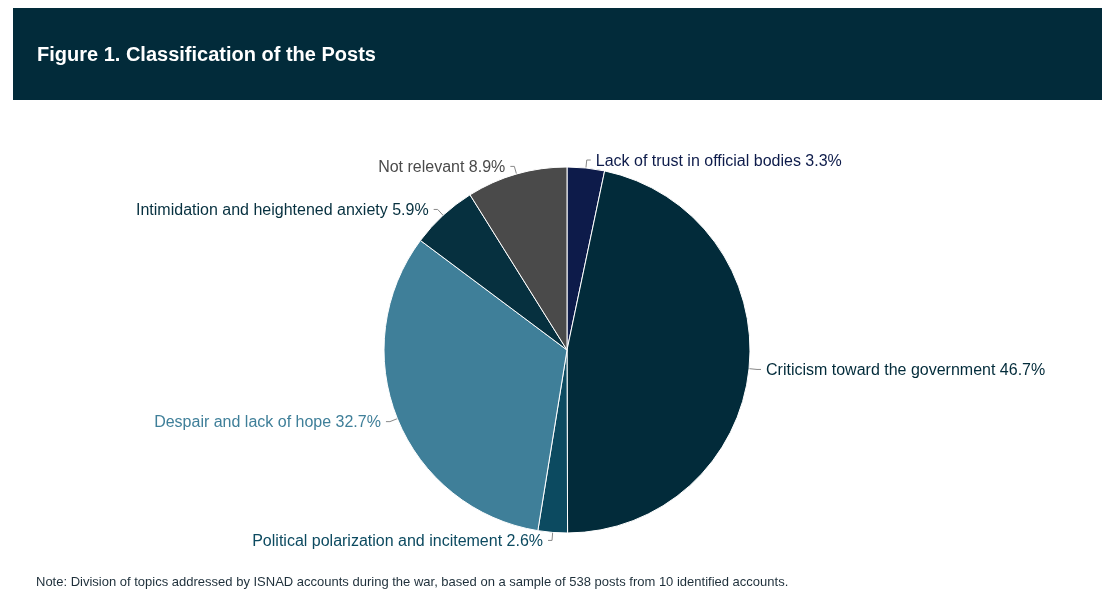 The width and height of the screenshot is (1110, 606). What do you see at coordinates (413, 581) in the screenshot?
I see `text: Note: Division of topics addressed by ISNAD accounts during the war, based on a sample of 538 posts from 10 identified accounts.` at bounding box center [413, 581].